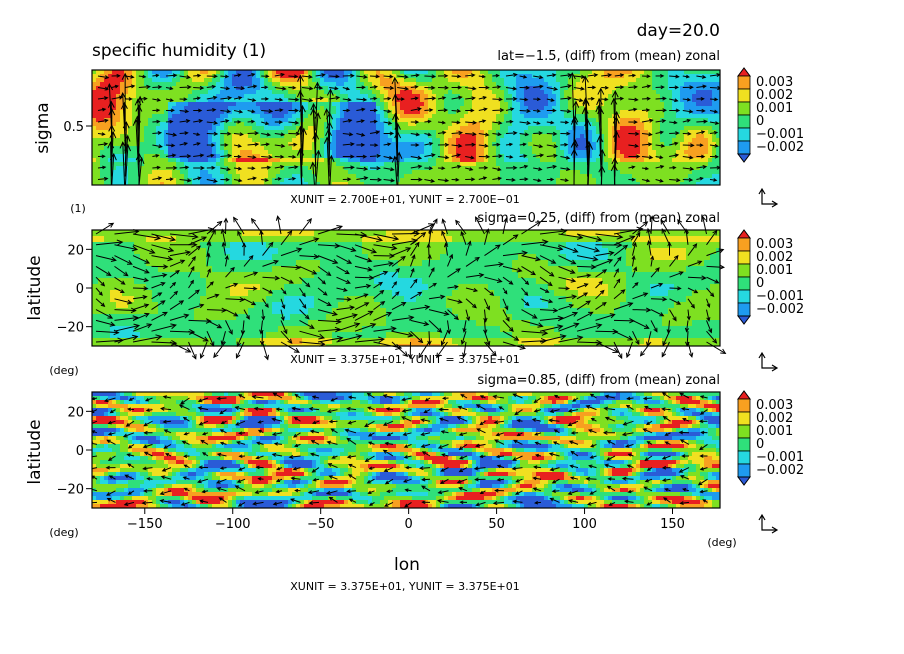  Describe the element at coordinates (744, 244) in the screenshot. I see `colorbar-swatch` at that location.